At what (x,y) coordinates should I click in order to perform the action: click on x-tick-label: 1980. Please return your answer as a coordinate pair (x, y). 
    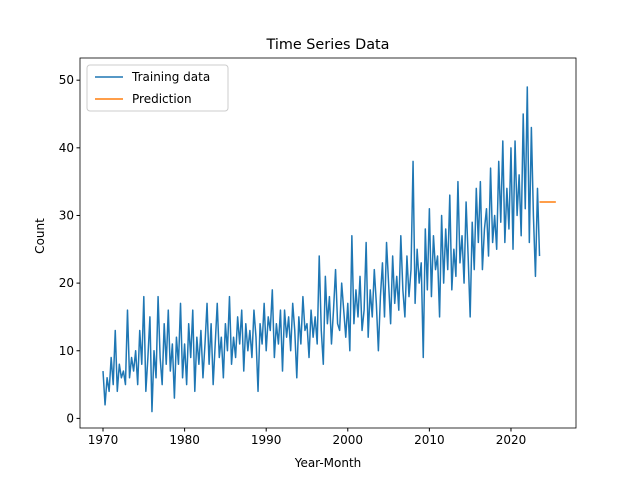
    Looking at the image, I should click on (184, 440).